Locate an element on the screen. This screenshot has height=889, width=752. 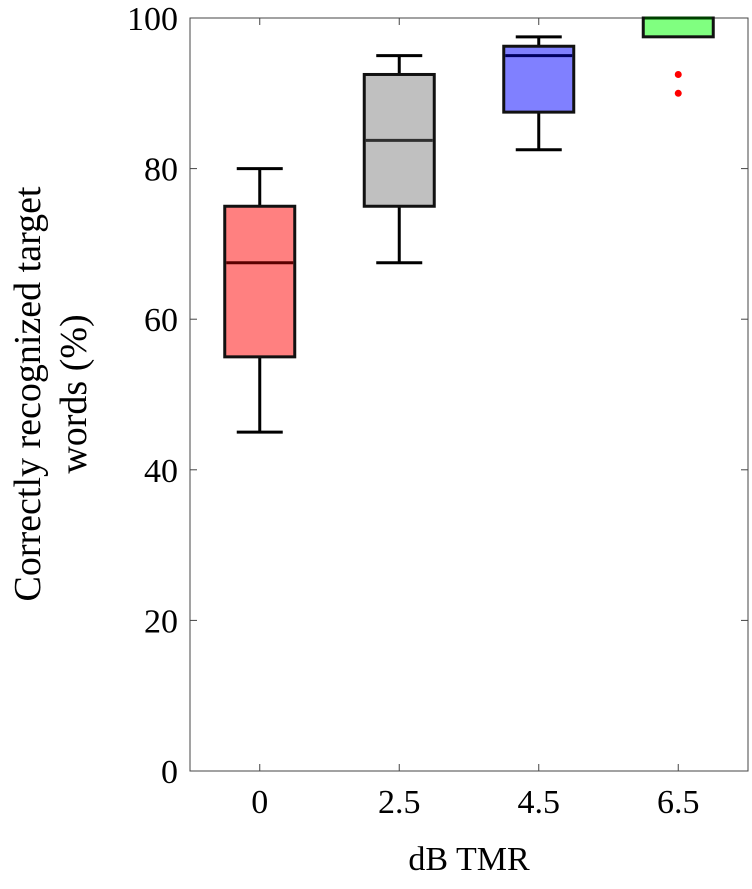
box-2.5 is located at coordinates (399, 159).